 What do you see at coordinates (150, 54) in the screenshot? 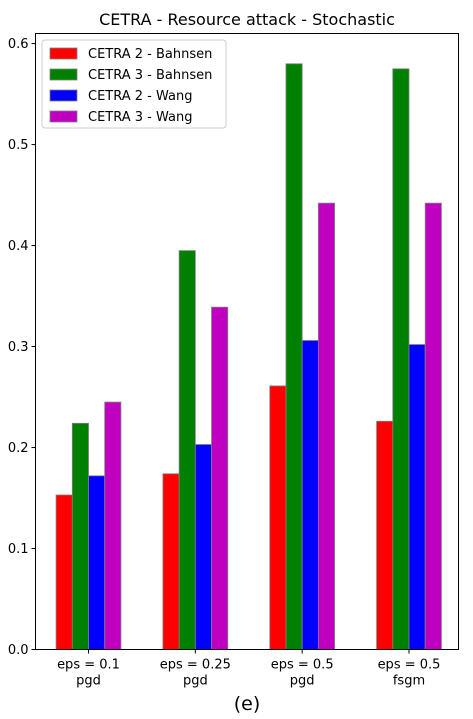
I see `legend-label: CETRA 2 - Bahnsen` at bounding box center [150, 54].